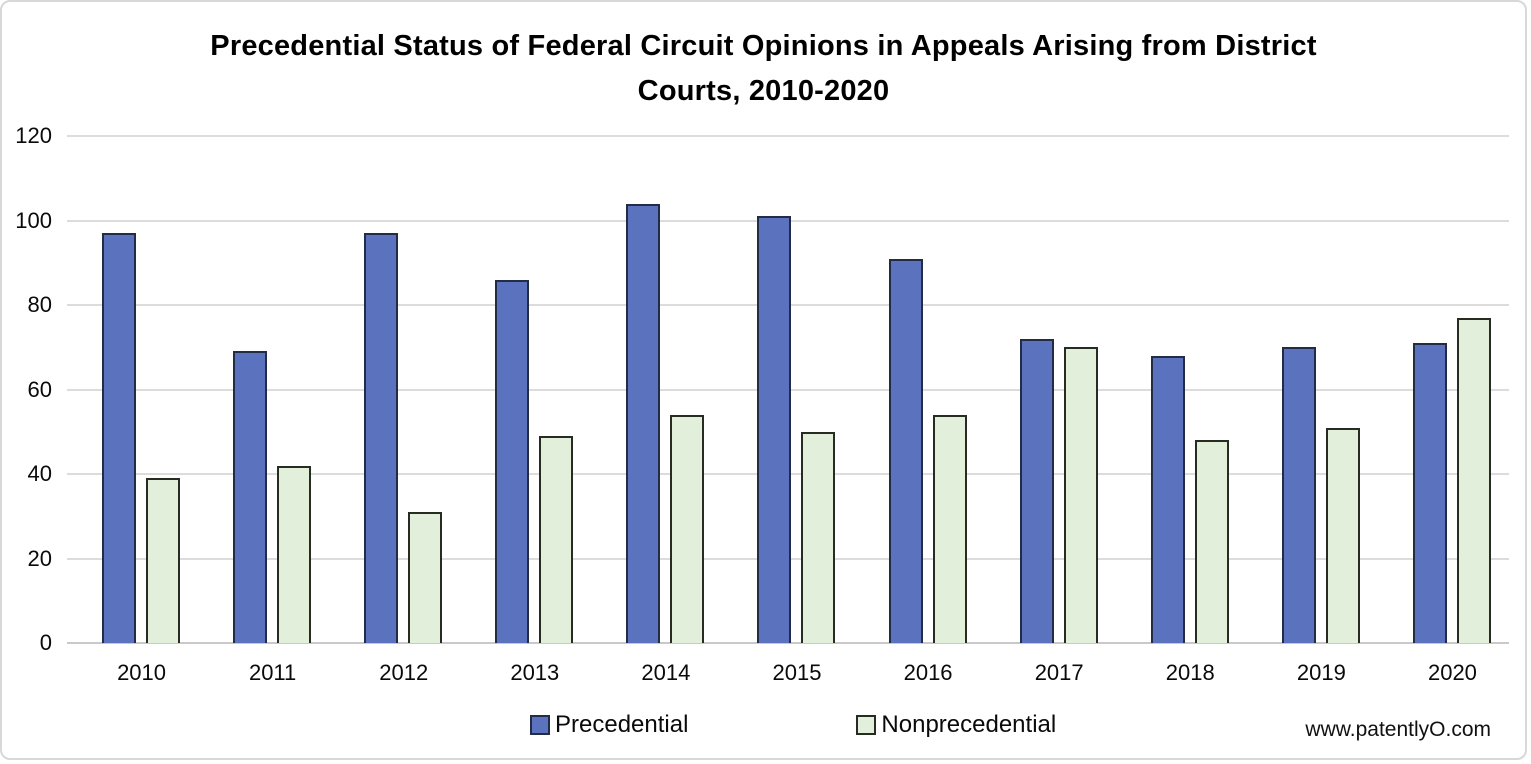 Image resolution: width=1531 pixels, height=764 pixels. What do you see at coordinates (666, 672) in the screenshot?
I see `x-axis-label-2014: 2014` at bounding box center [666, 672].